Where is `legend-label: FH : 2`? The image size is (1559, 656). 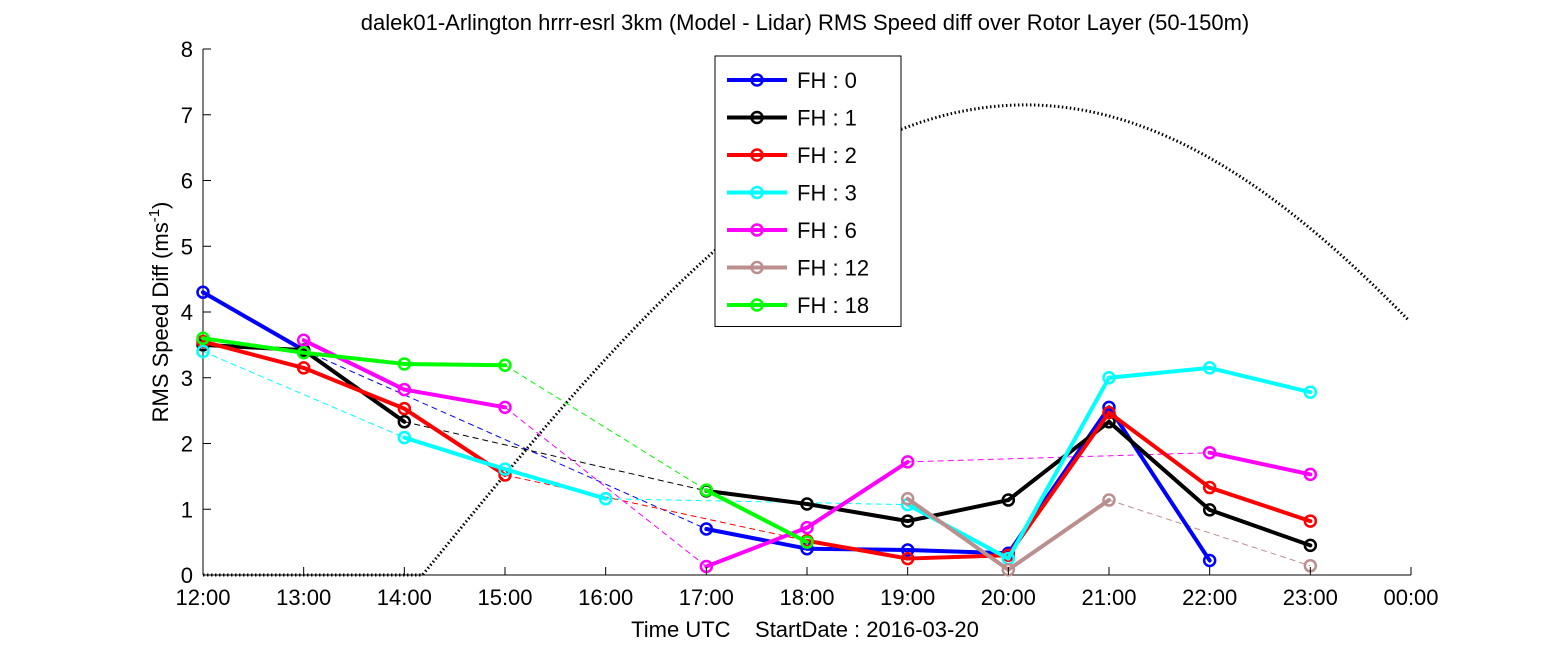
legend-label: FH : 2 is located at coordinates (827, 155).